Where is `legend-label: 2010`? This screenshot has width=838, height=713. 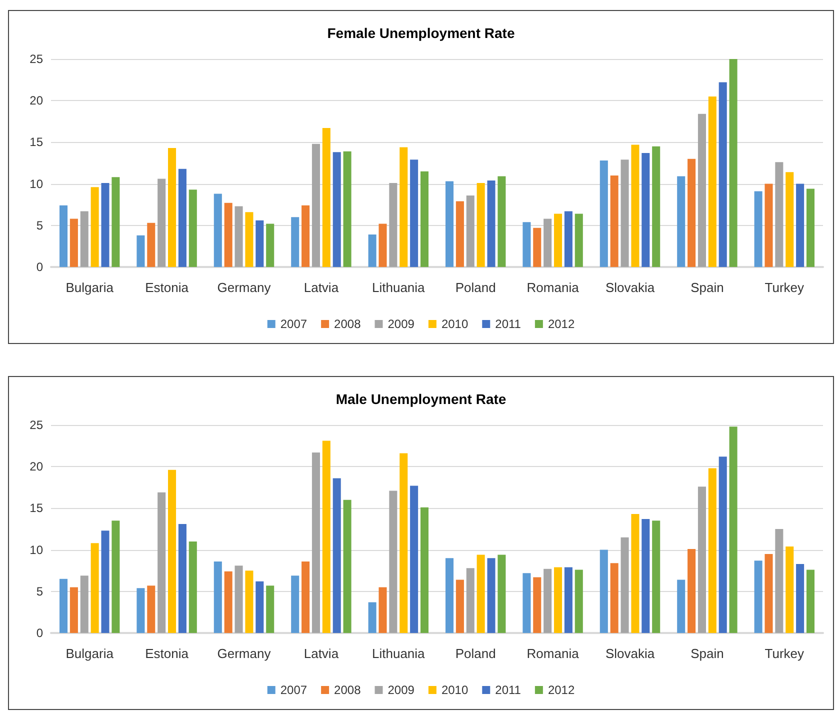
legend-label: 2010 is located at coordinates (454, 324).